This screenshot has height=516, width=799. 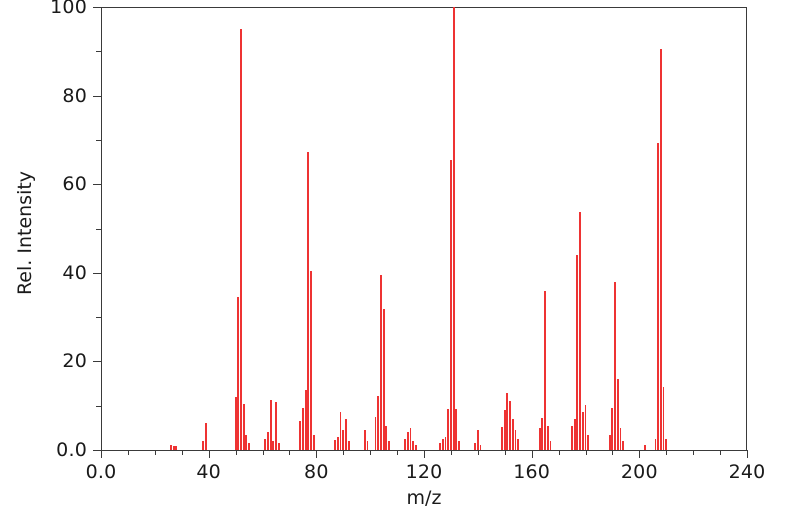 What do you see at coordinates (316, 472) in the screenshot?
I see `x-tick-label: 80` at bounding box center [316, 472].